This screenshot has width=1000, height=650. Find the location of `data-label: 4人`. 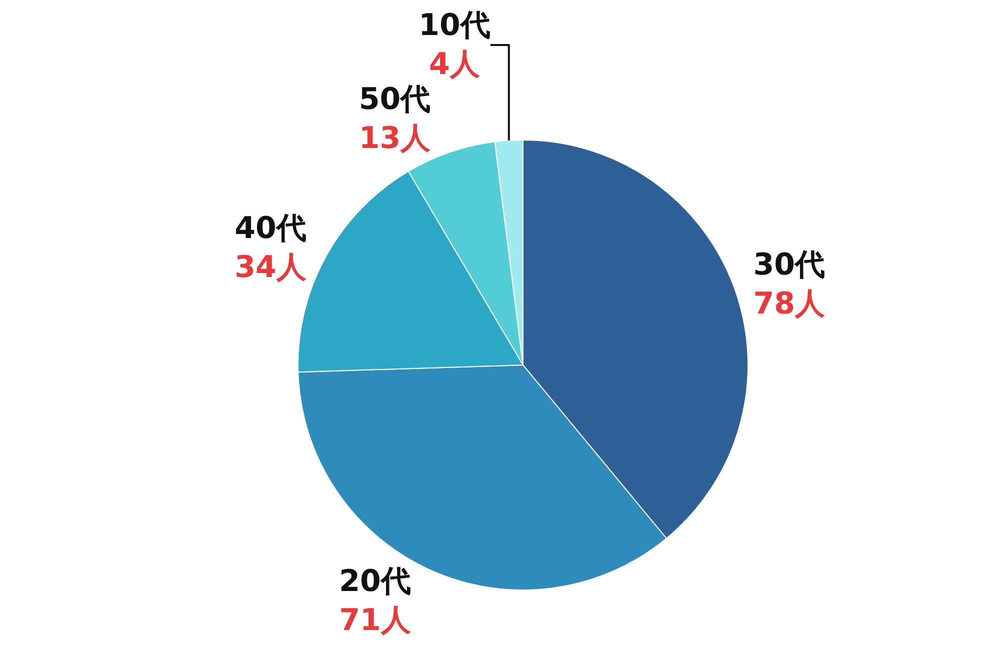

data-label: 4人 is located at coordinates (455, 64).